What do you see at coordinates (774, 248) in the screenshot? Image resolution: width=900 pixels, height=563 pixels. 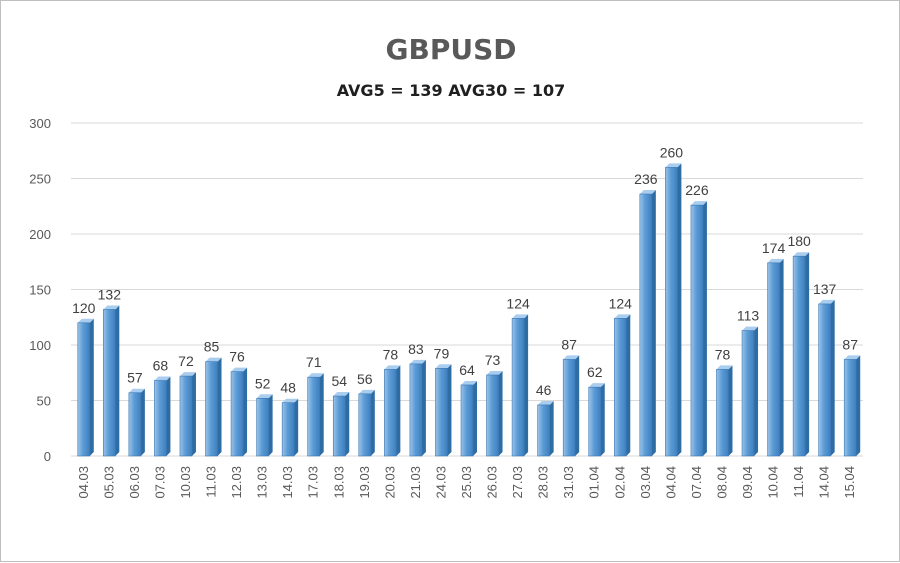 I see `data-label: 174` at bounding box center [774, 248].